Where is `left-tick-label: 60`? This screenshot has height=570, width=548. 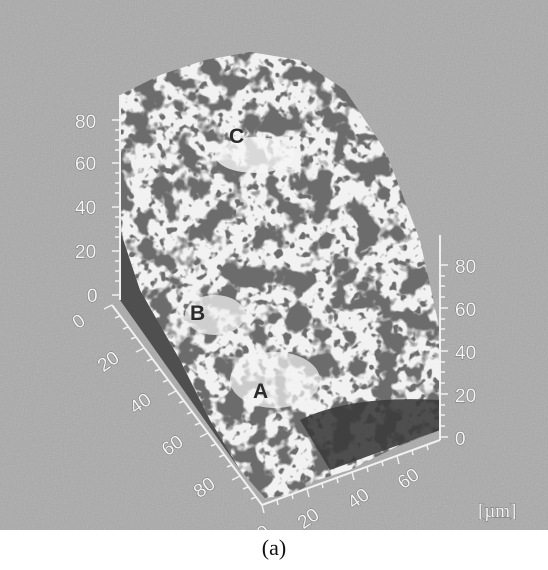
left-tick-label: 60 is located at coordinates (85, 164).